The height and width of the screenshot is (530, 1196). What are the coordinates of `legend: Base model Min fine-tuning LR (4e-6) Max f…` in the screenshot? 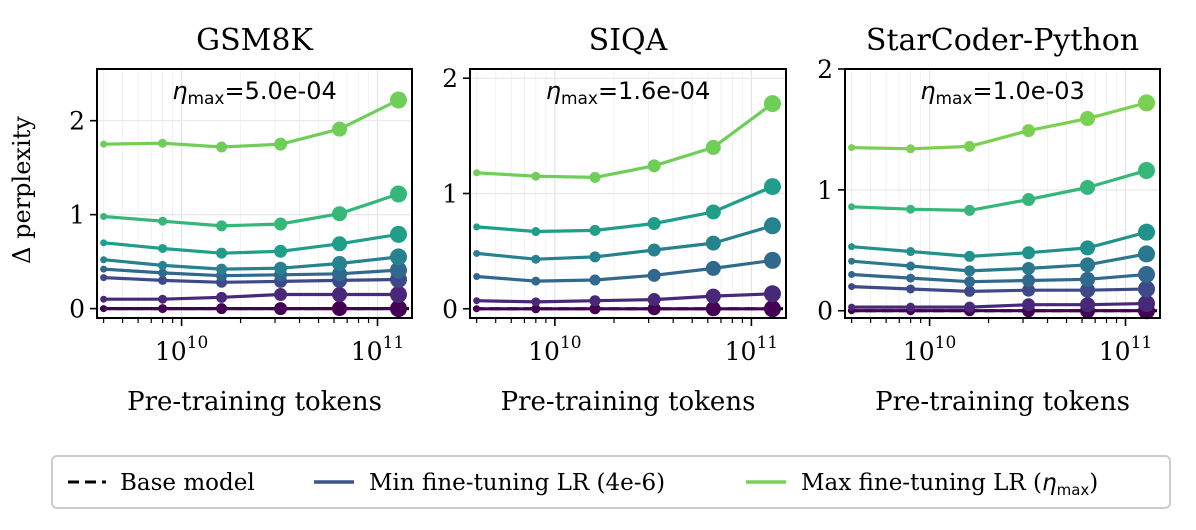 It's located at (611, 482).